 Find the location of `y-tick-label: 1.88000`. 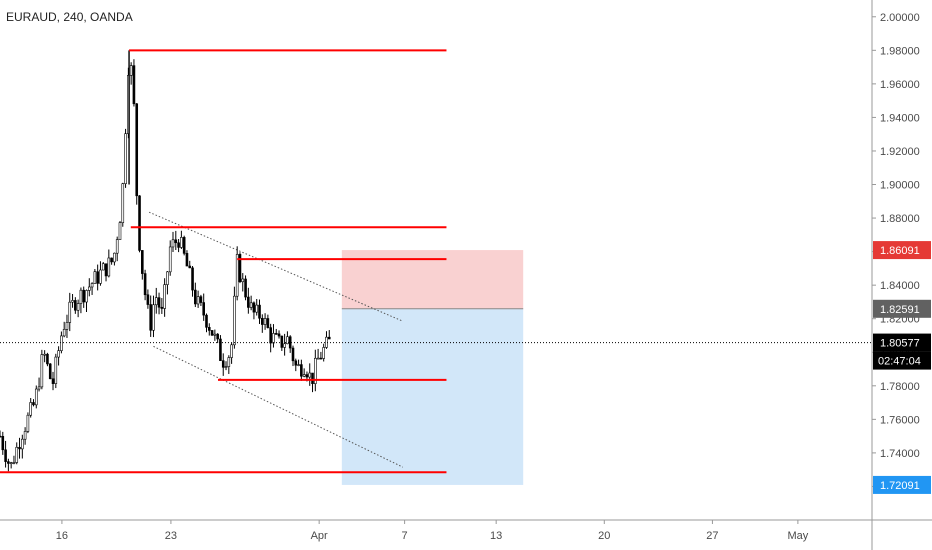

y-tick-label: 1.88000 is located at coordinates (900, 219).